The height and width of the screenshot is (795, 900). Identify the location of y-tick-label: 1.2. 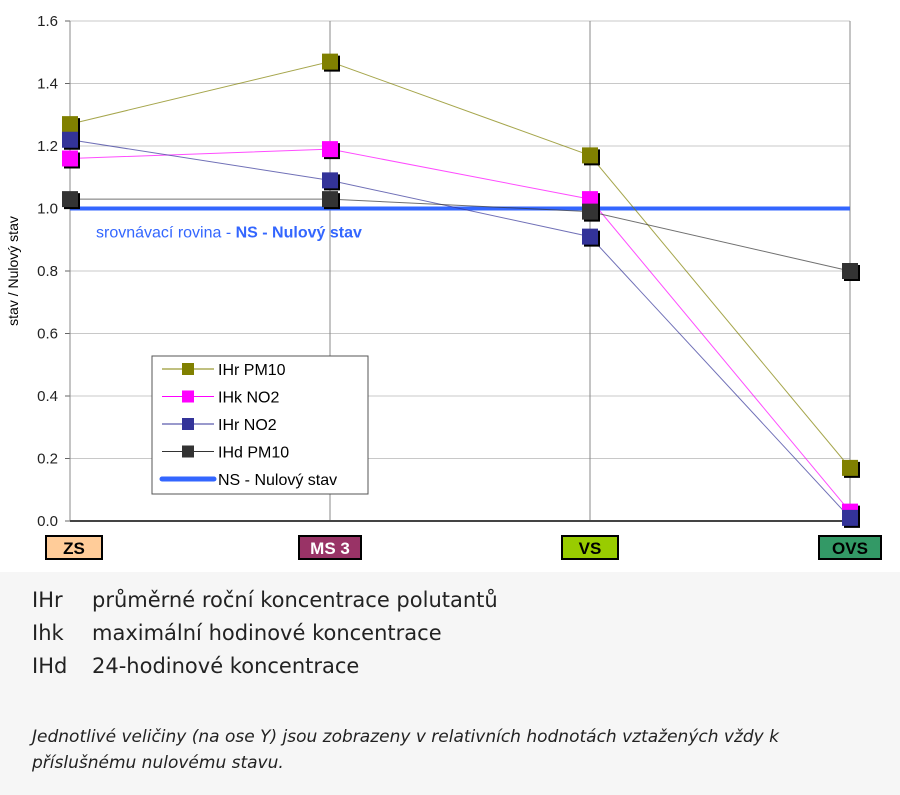
(47, 146).